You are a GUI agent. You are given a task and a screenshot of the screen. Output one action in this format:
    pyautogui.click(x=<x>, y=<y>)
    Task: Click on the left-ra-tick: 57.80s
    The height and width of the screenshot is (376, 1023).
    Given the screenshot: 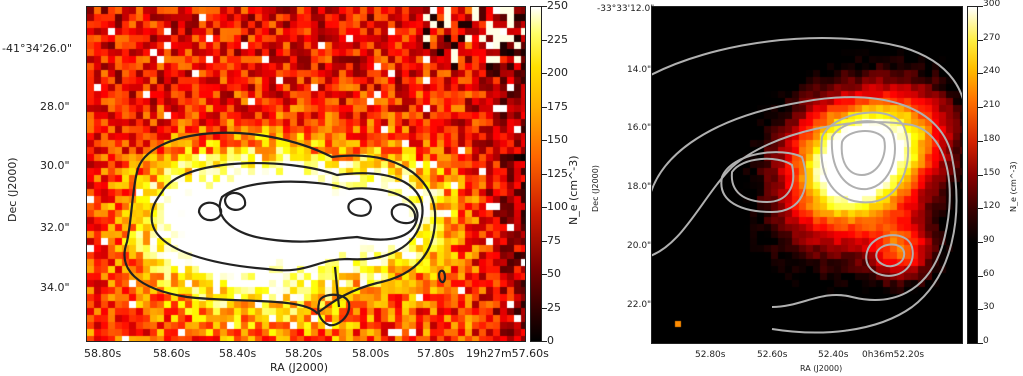 What is the action you would take?
    pyautogui.click(x=436, y=353)
    